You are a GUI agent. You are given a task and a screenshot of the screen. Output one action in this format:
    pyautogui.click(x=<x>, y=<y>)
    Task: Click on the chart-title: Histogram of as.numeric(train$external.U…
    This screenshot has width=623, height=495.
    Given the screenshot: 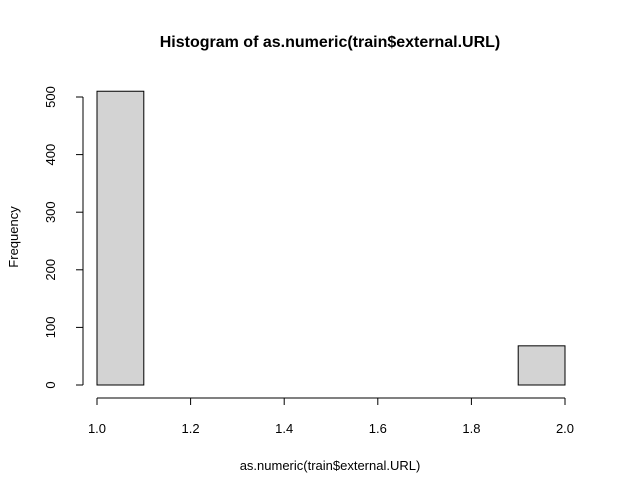 What is the action you would take?
    pyautogui.click(x=330, y=42)
    